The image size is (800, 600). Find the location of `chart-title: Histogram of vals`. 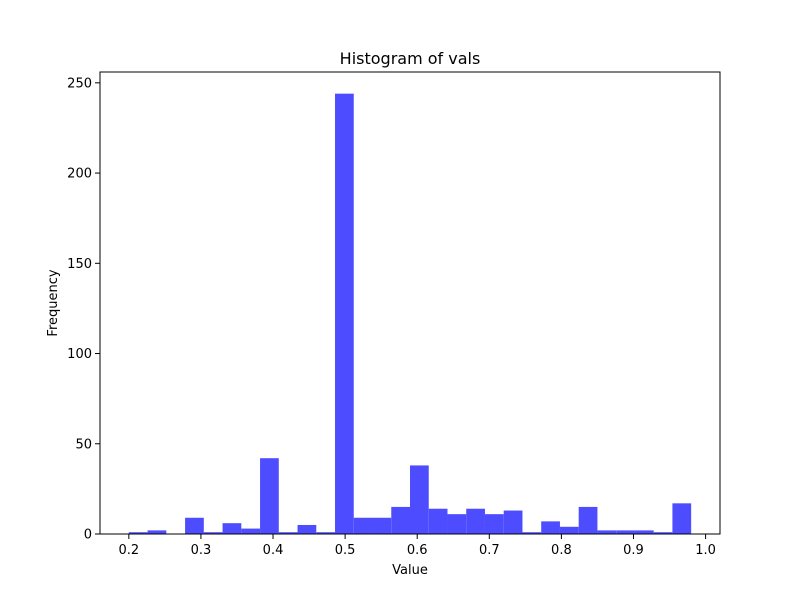

chart-title: Histogram of vals is located at coordinates (410, 58).